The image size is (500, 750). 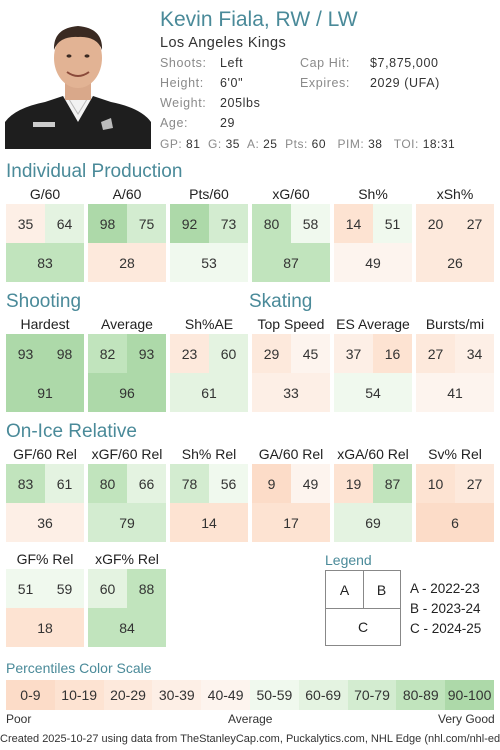 What do you see at coordinates (253, 144) in the screenshot?
I see `stat-a-label: A:` at bounding box center [253, 144].